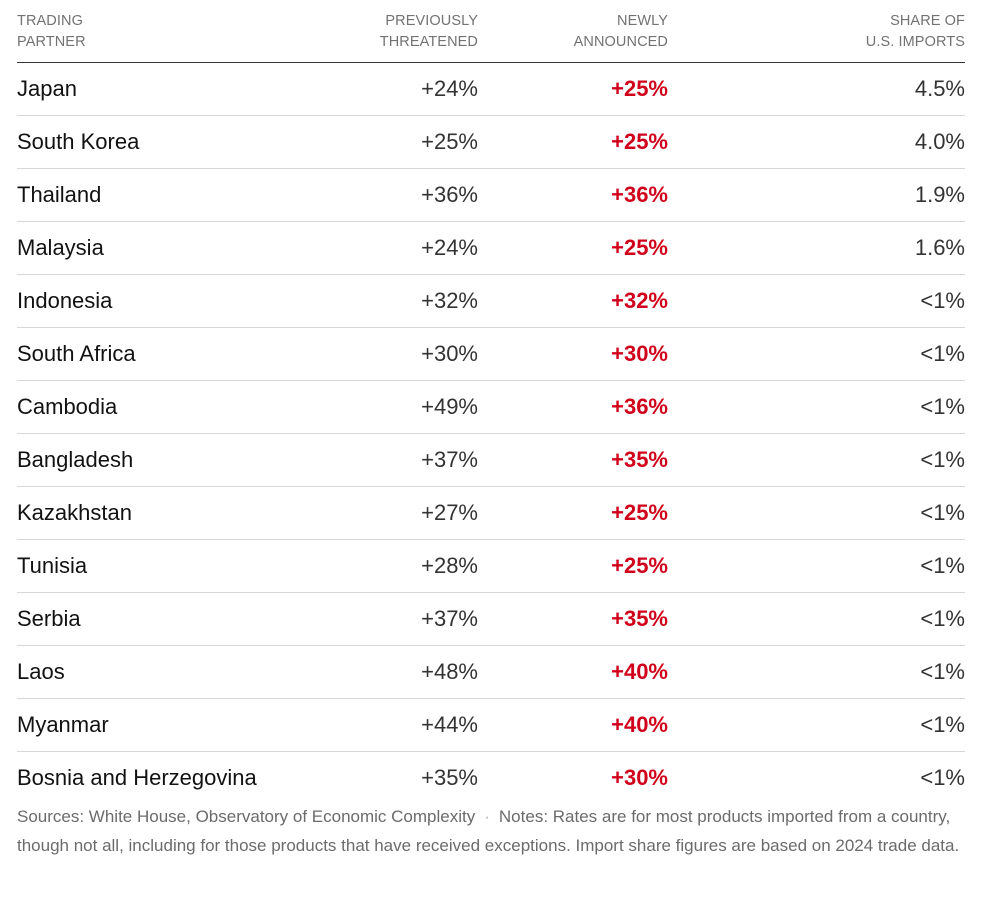 The width and height of the screenshot is (990, 900). Describe the element at coordinates (75, 459) in the screenshot. I see `partner-cell: Bangladesh` at that location.